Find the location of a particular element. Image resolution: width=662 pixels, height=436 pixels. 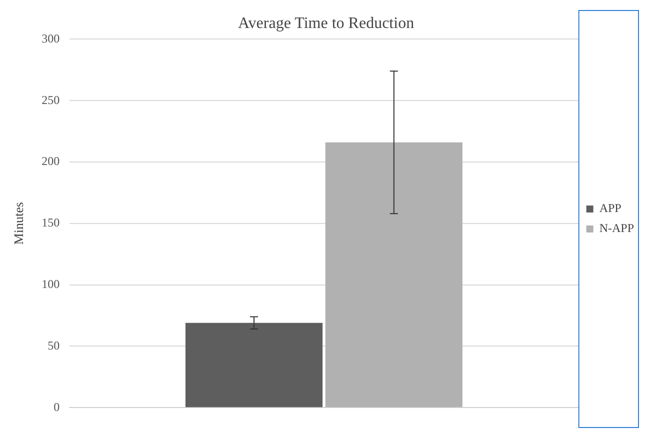

y-tick-label: 0 is located at coordinates (57, 407).